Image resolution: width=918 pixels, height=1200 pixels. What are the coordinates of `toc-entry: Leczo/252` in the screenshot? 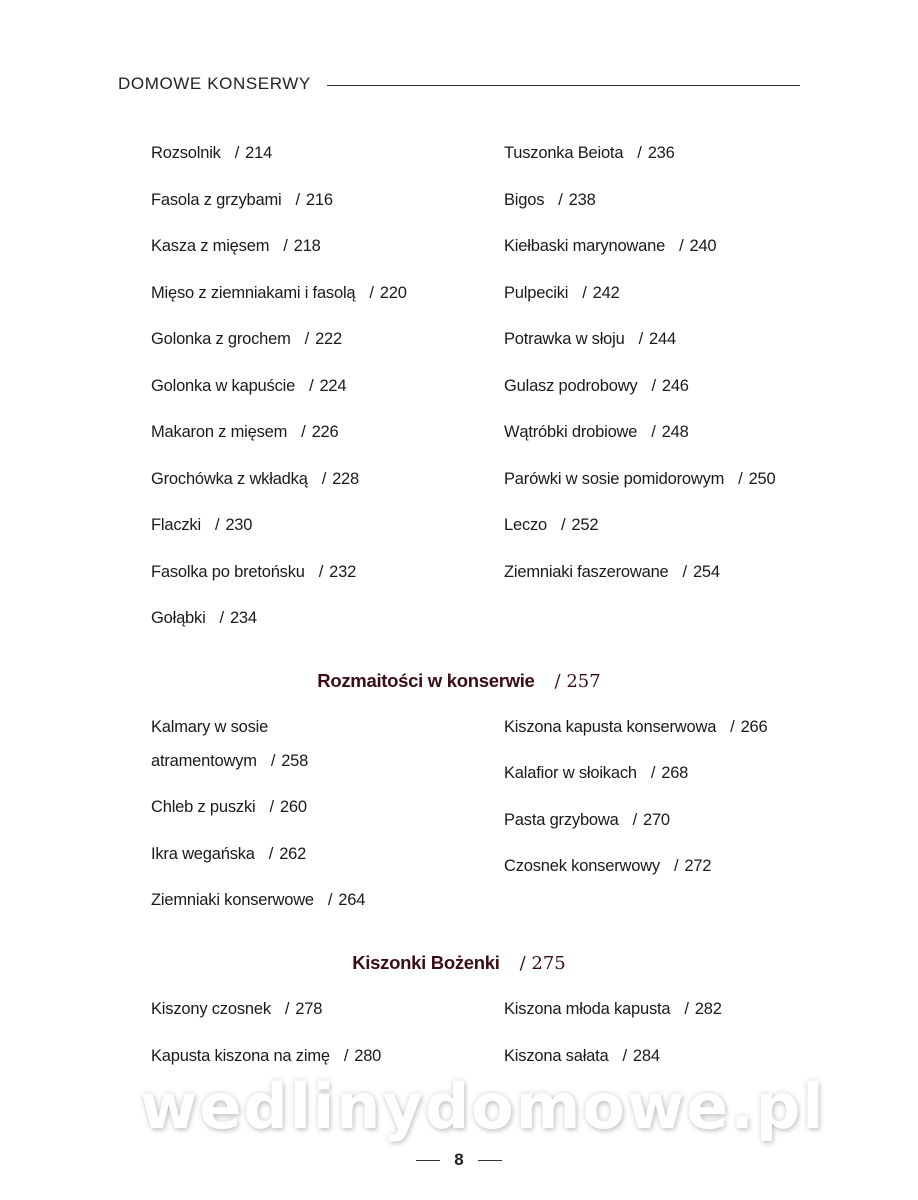 It's located at (551, 525).